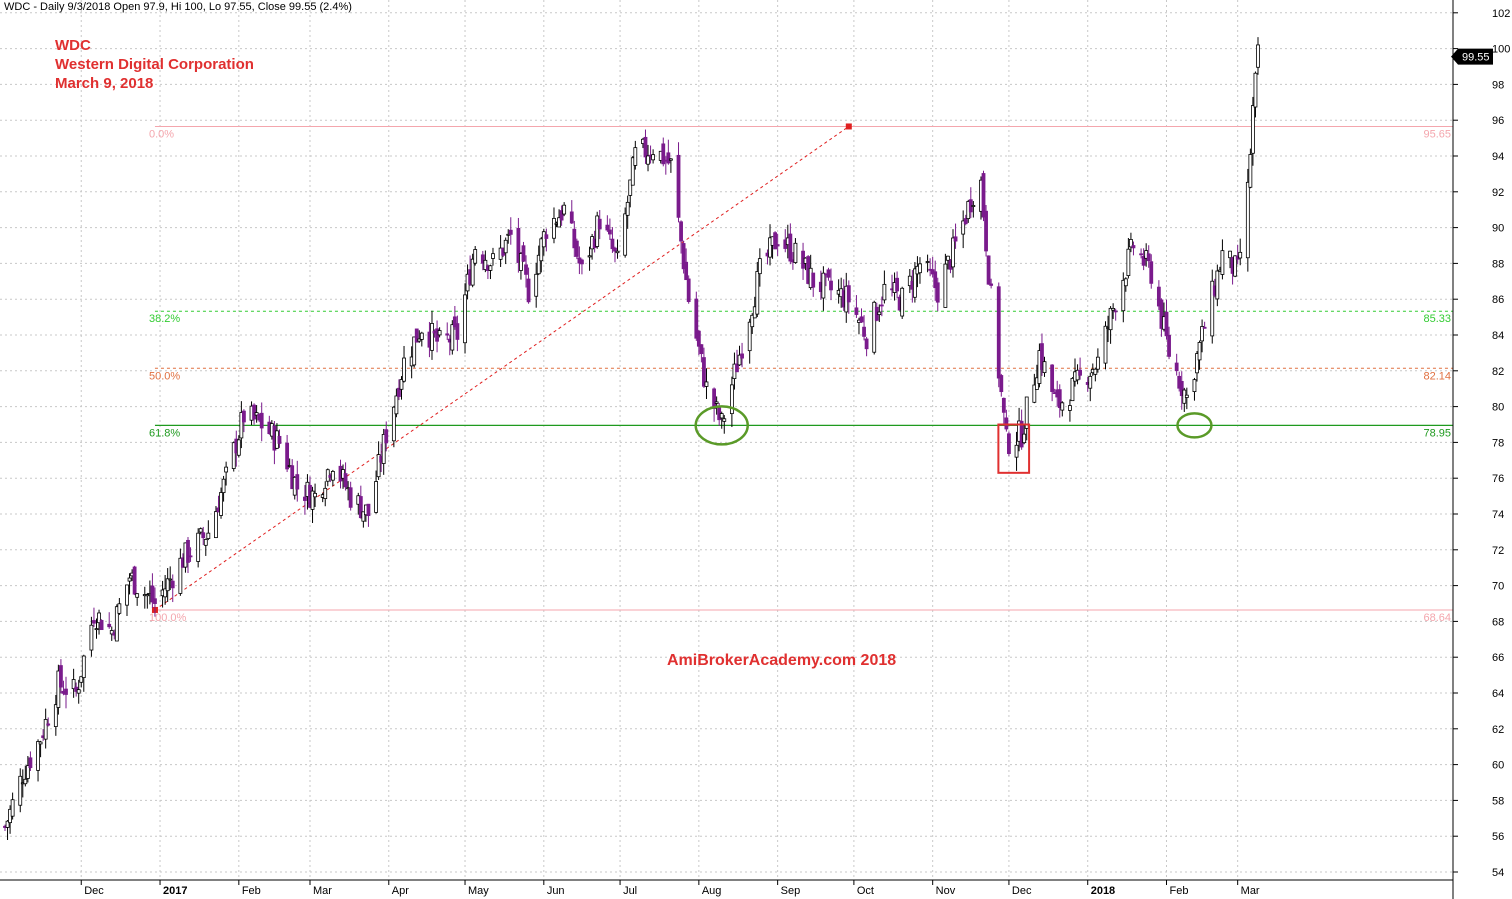  Describe the element at coordinates (1501, 50) in the screenshot. I see `y-tick-label: 100` at that location.